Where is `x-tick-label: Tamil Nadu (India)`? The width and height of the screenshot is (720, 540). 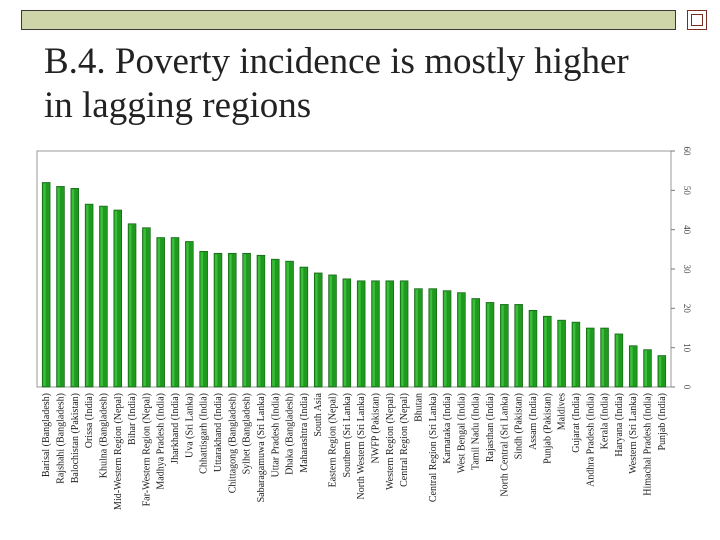
x-tick-label: Tamil Nadu (India) is located at coordinates (476, 431).